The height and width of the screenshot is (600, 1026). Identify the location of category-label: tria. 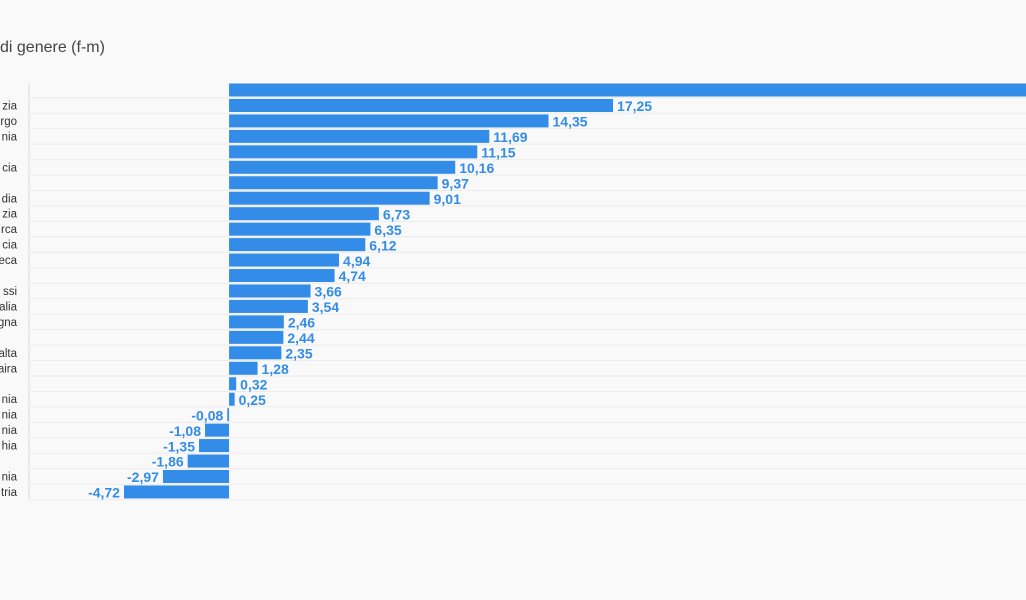
(9, 493).